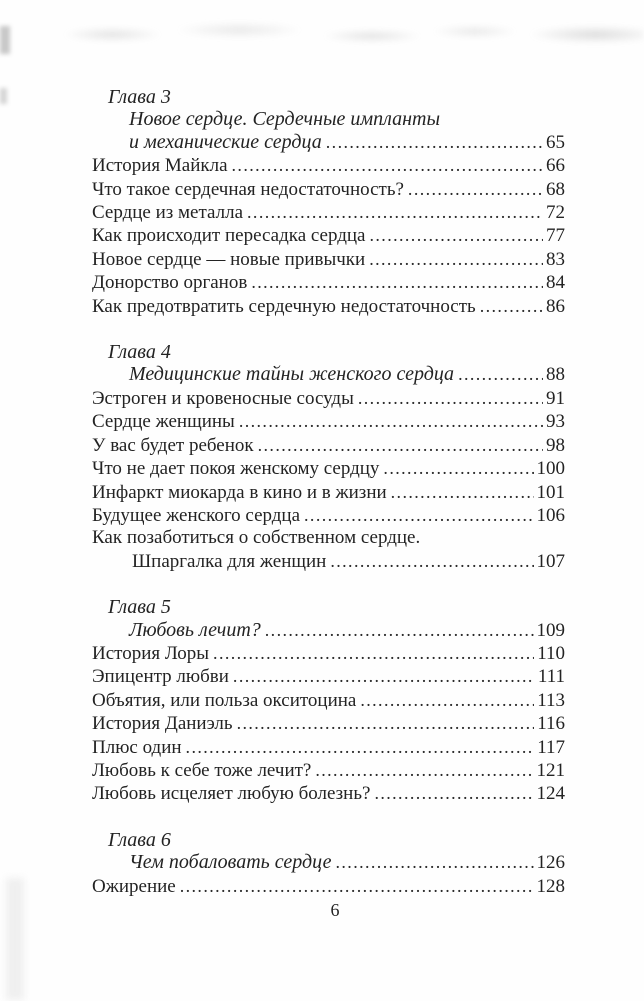  I want to click on toc-page-number: 72, so click(555, 213).